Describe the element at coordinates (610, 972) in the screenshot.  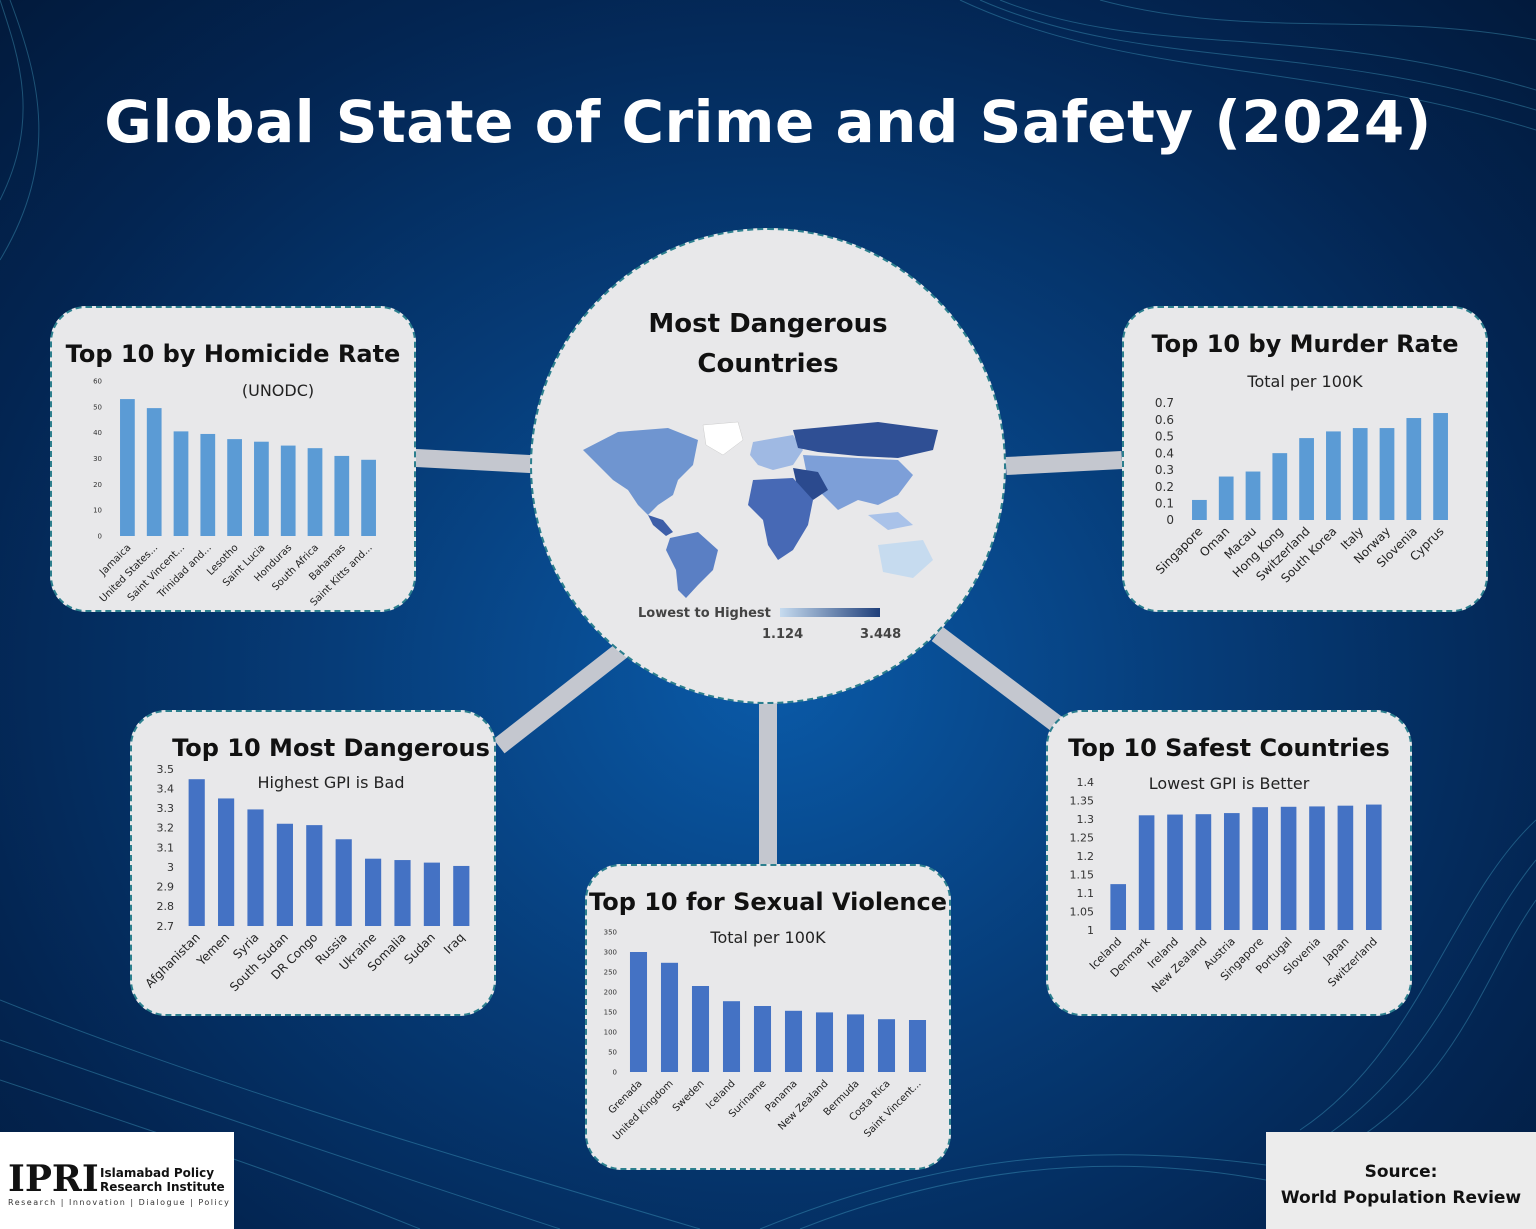
I see `sexual-ytick-5: 250` at that location.